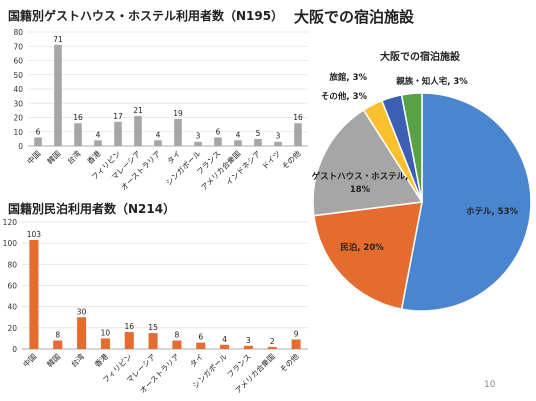 The width and height of the screenshot is (536, 401). I want to click on slide-heading: 大阪での宿泊施設, so click(354, 17).